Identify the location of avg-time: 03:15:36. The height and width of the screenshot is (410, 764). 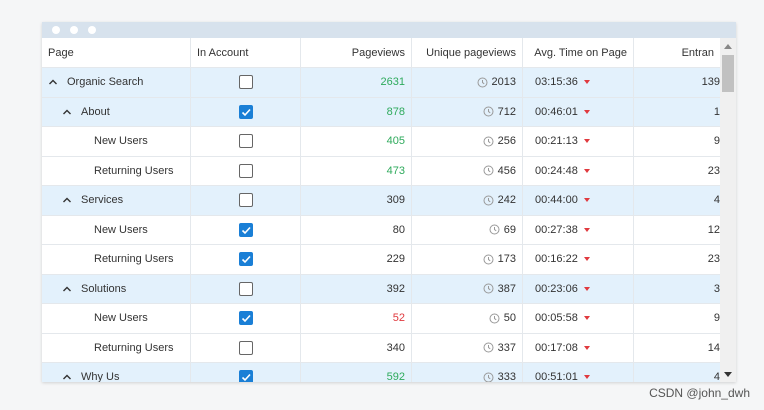
(556, 82).